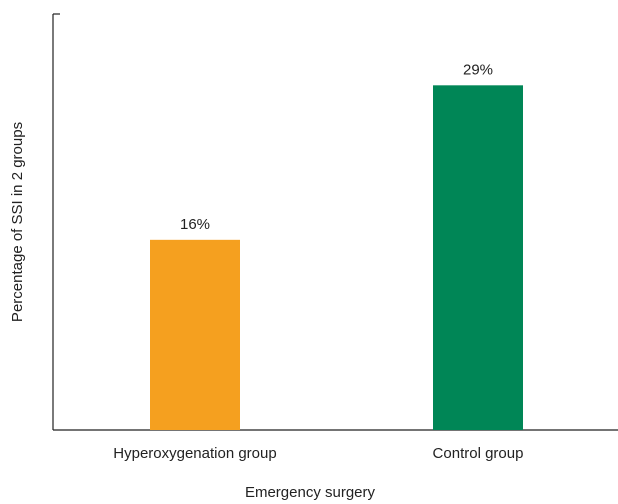 The width and height of the screenshot is (618, 504). I want to click on y-axis-label: Percentage of SSI in 2 groups, so click(17, 222).